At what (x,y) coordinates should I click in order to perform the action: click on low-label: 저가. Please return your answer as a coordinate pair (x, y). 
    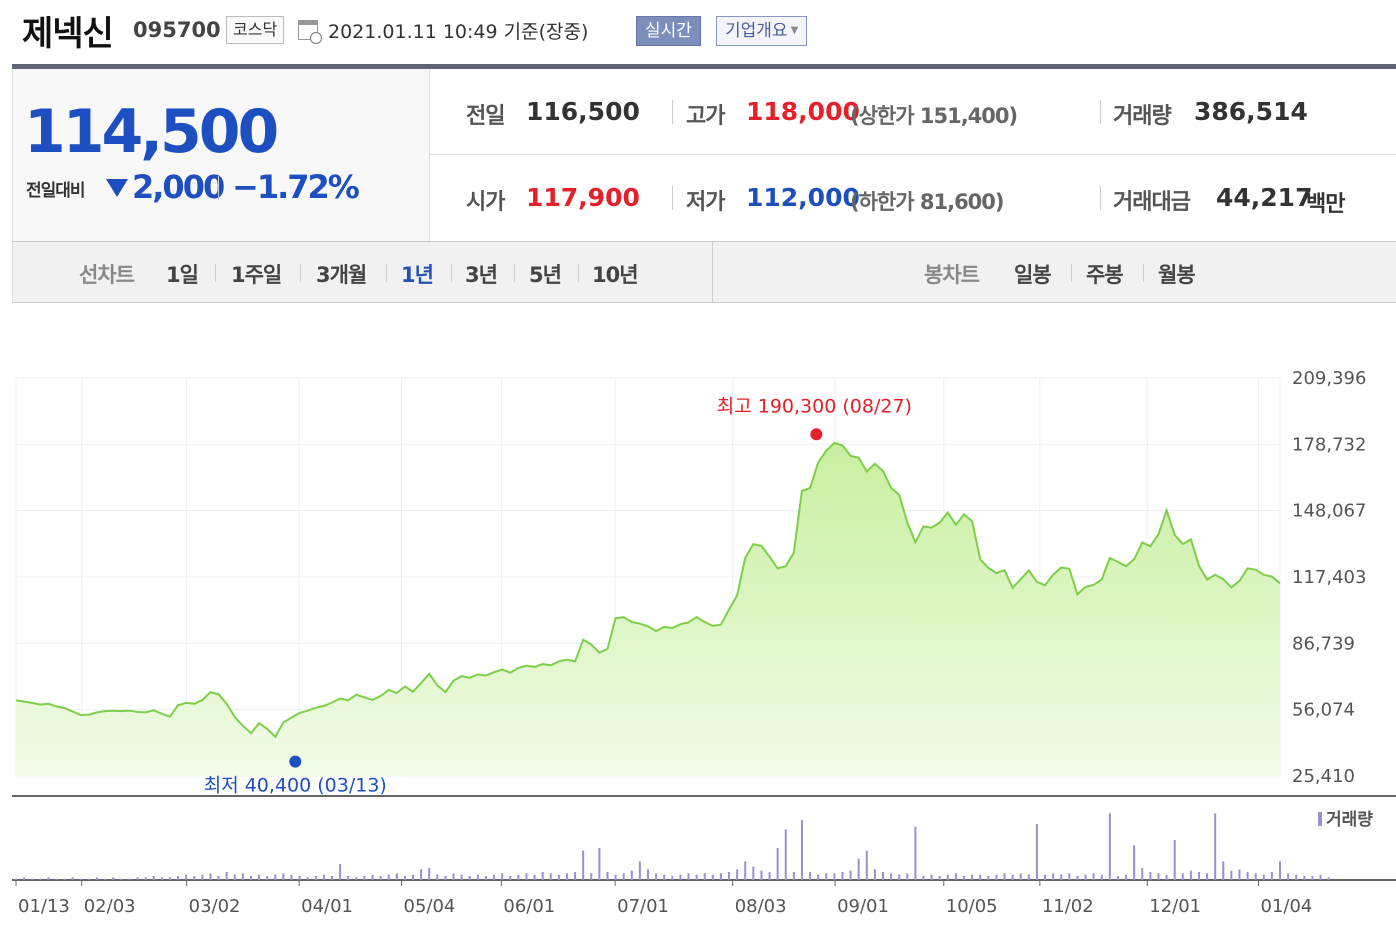
    Looking at the image, I should click on (705, 202).